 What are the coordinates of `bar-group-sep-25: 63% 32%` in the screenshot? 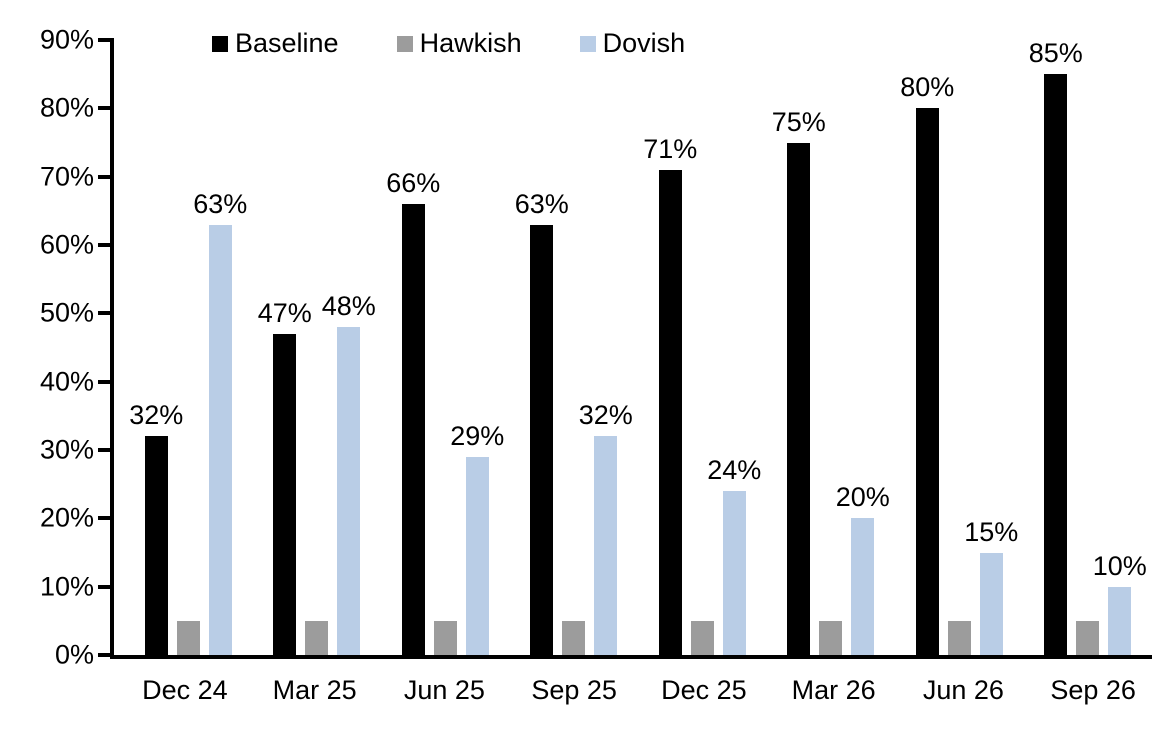 It's located at (574, 347).